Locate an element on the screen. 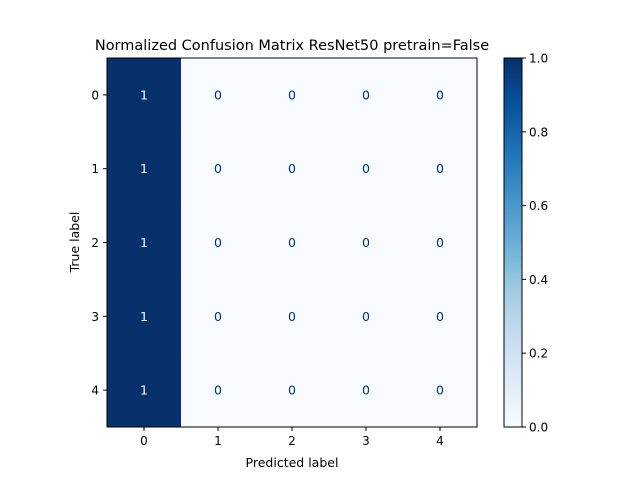  matrix-cell-r2-c0 is located at coordinates (144, 242).